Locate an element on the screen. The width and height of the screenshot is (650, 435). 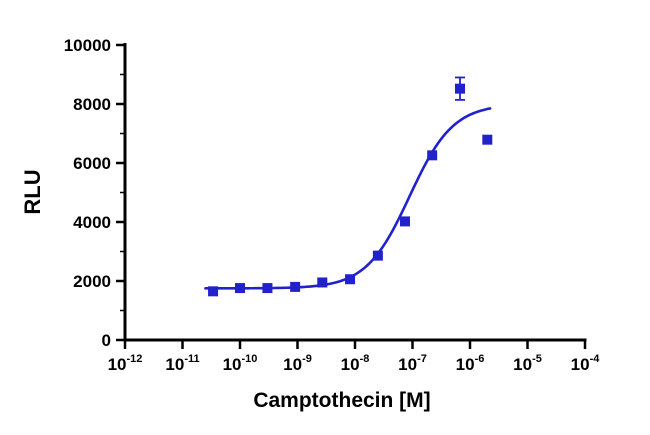
y-tick-label: 2000 is located at coordinates (92, 281).